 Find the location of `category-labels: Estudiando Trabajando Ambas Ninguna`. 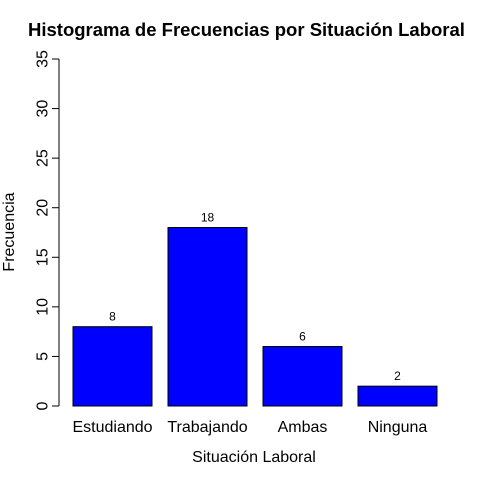

category-labels: Estudiando Trabajando Ambas Ninguna is located at coordinates (249, 427).